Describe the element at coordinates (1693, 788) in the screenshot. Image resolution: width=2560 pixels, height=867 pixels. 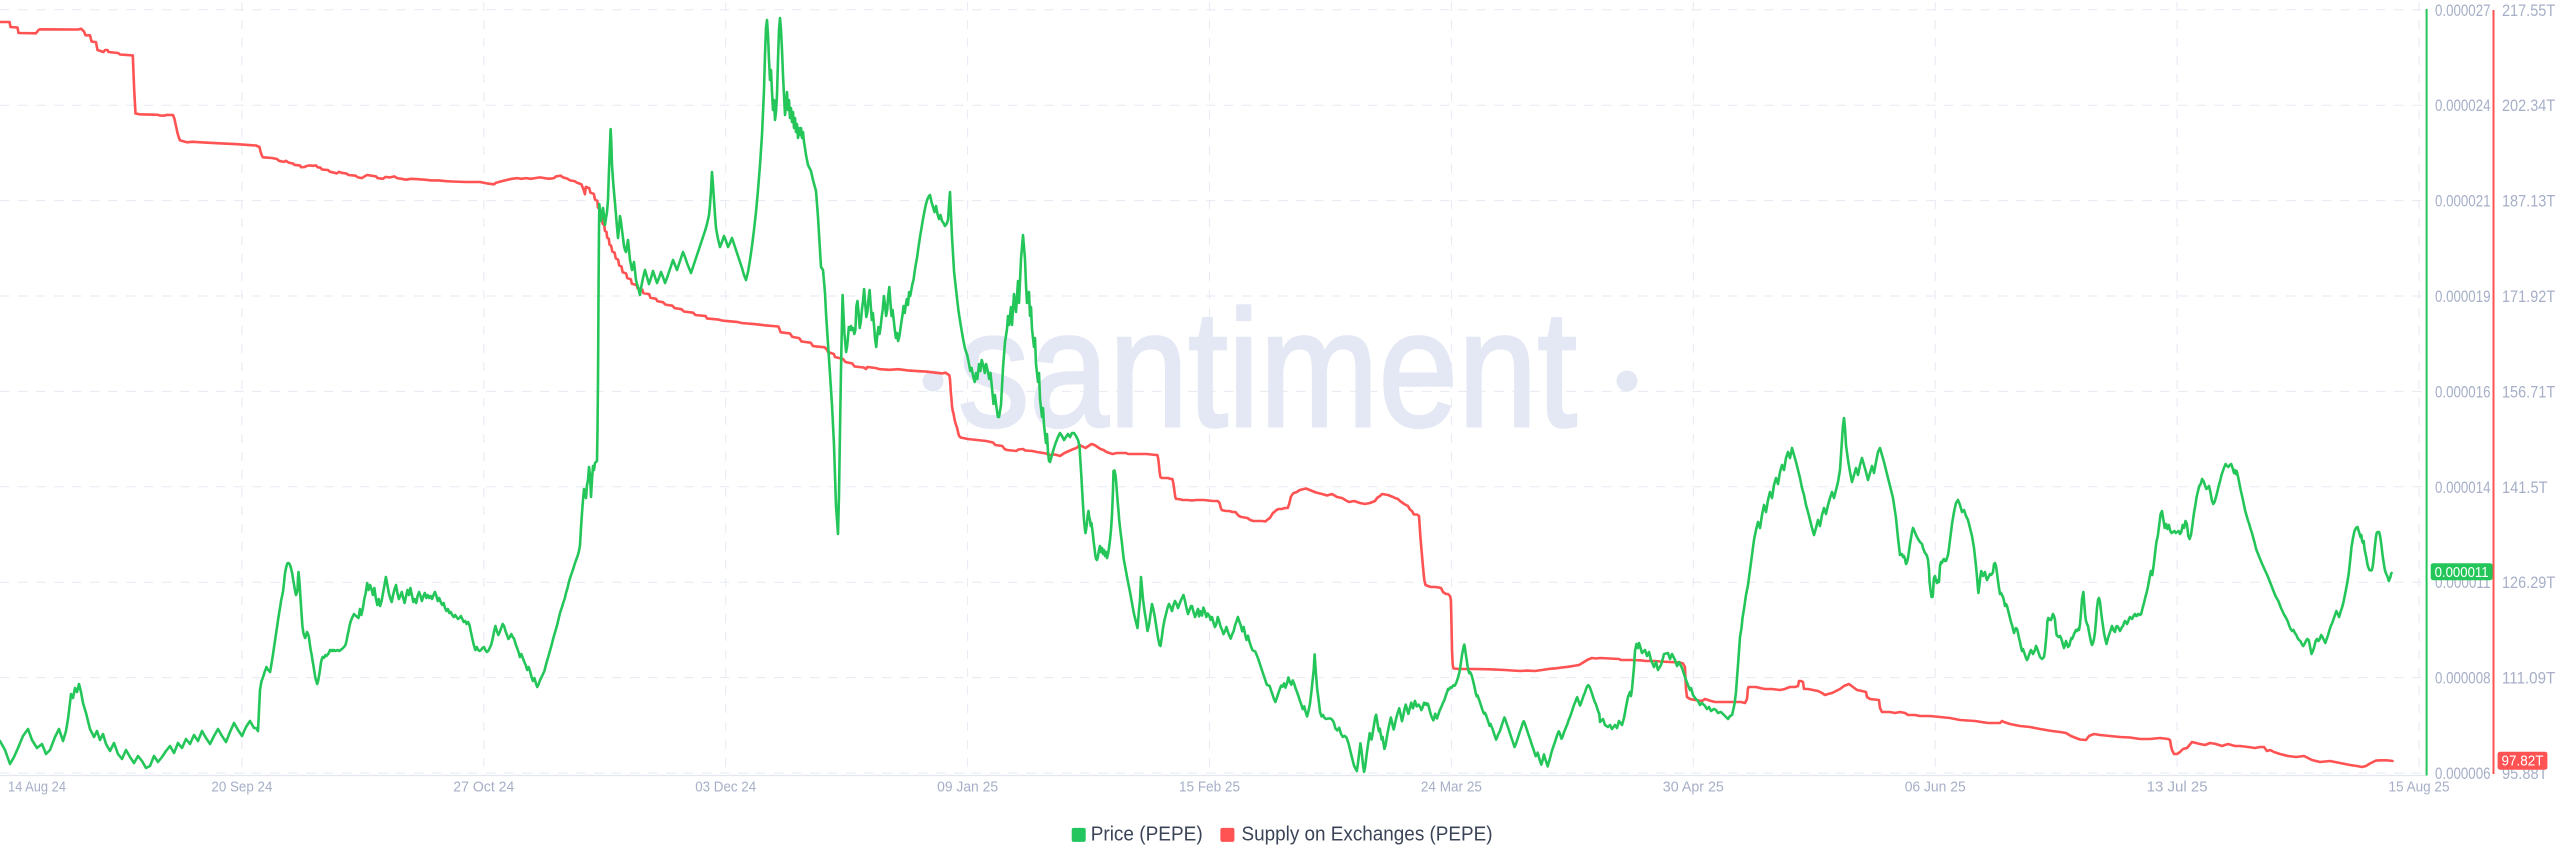
I see `svg-text: 30 Apr 25` at that location.